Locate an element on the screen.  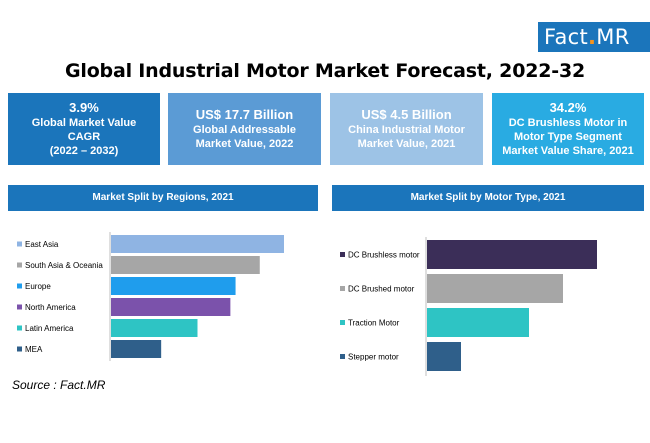
kpi-cagr-line: Global Market Value is located at coordinates (84, 123).